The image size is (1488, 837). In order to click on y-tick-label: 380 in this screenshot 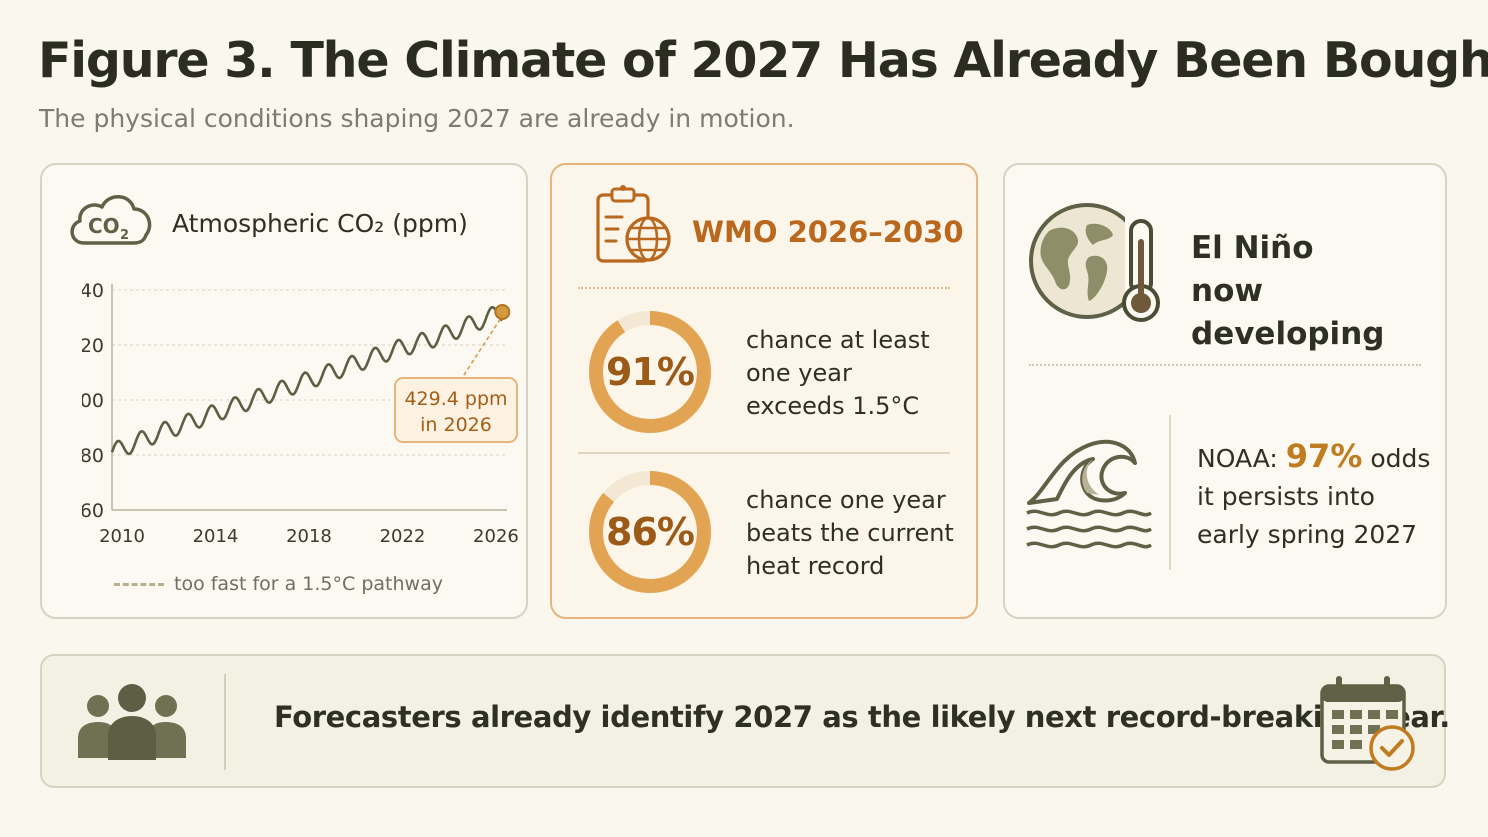, I will do `click(93, 456)`.